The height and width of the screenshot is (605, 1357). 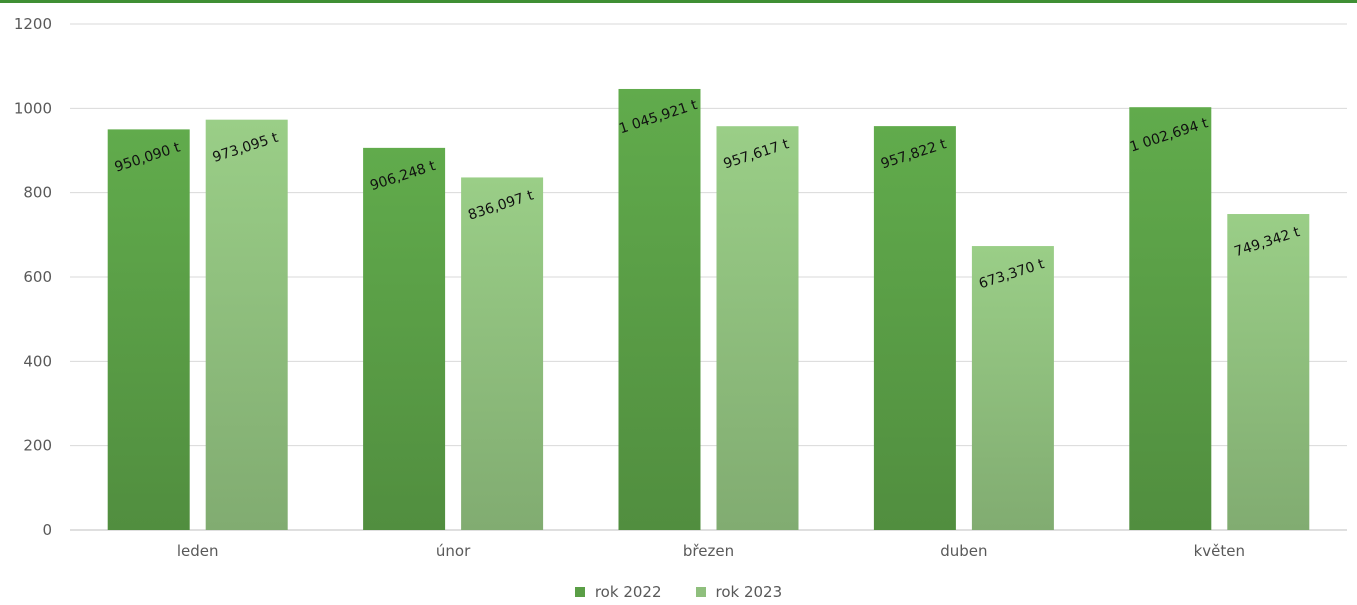 I want to click on legend-item-series-1: rok 2022, so click(x=618, y=592).